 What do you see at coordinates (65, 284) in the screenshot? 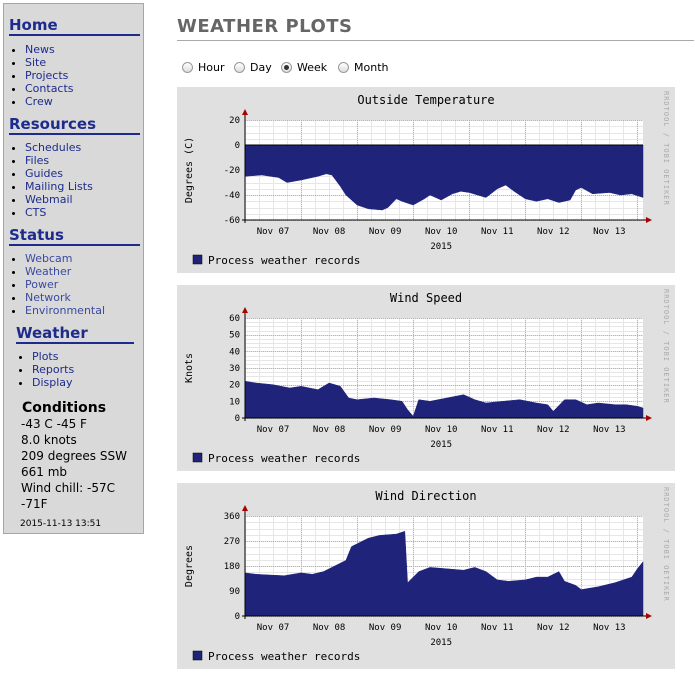
I see `nav-item-power: Power` at bounding box center [65, 284].